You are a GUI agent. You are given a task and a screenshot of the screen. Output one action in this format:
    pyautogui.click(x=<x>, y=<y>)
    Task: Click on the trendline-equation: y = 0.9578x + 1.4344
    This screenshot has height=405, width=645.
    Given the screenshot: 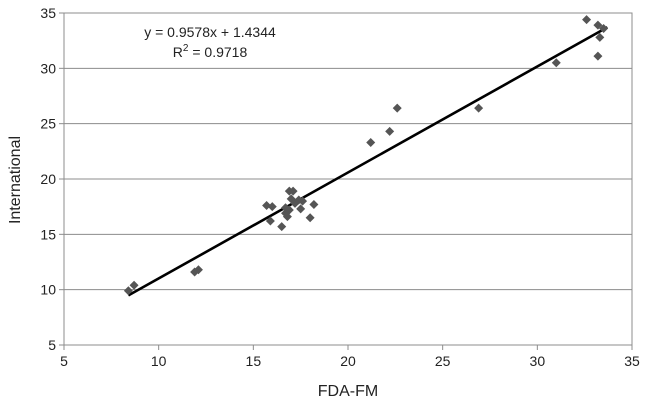 What is the action you would take?
    pyautogui.click(x=210, y=32)
    